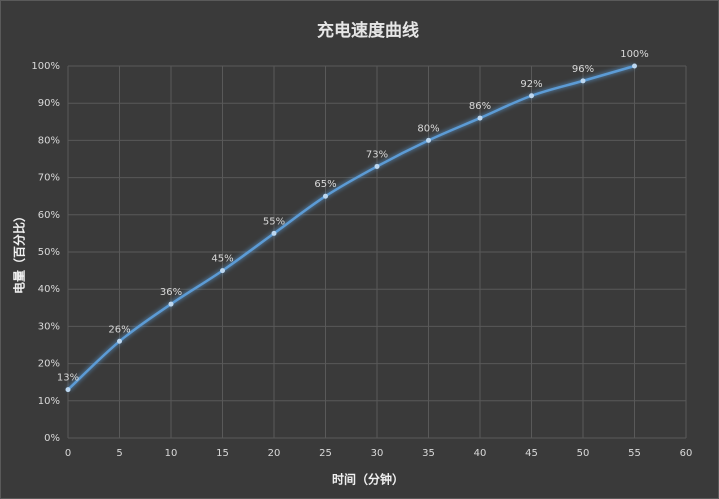  I want to click on data-label: 92%, so click(531, 84).